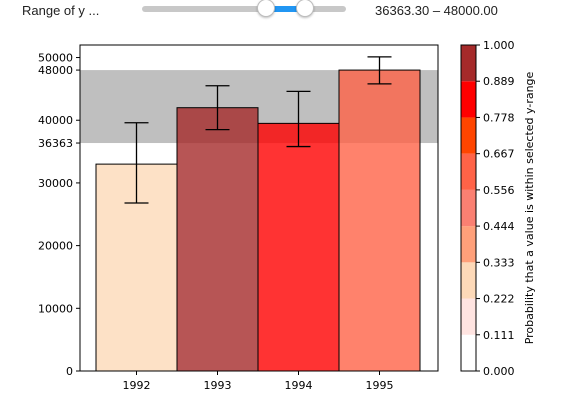 This screenshot has height=408, width=568. What do you see at coordinates (499, 335) in the screenshot?
I see `colorbar-tick-label-1: 0.111` at bounding box center [499, 335].